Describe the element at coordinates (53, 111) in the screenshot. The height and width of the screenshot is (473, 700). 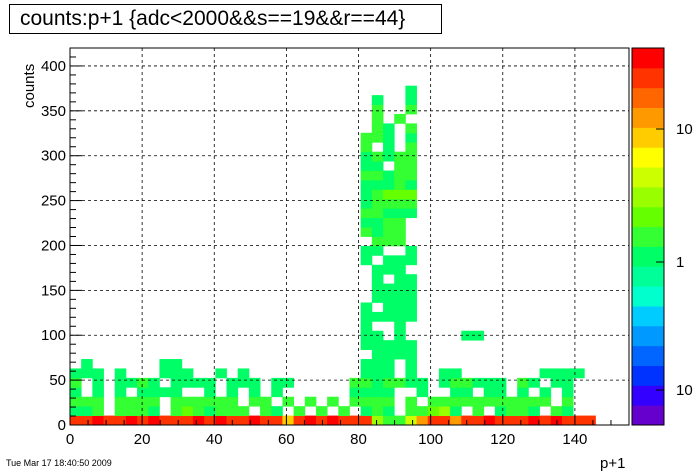
I see `y-tick-label: 350` at that location.